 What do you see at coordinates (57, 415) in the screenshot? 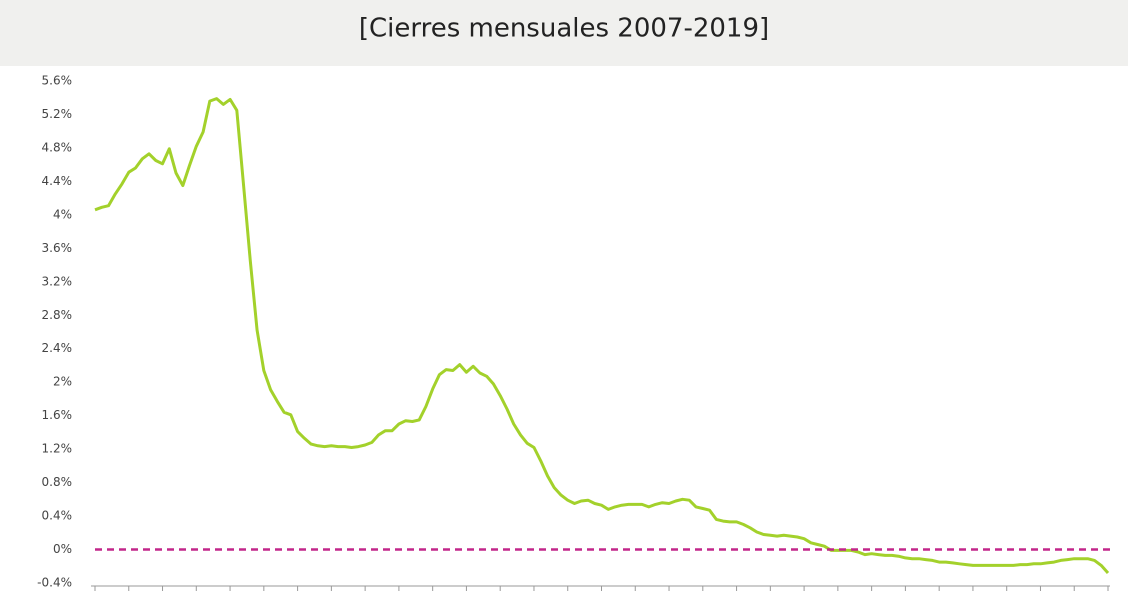
I see `y-tick-label: 1.6%` at bounding box center [57, 415].